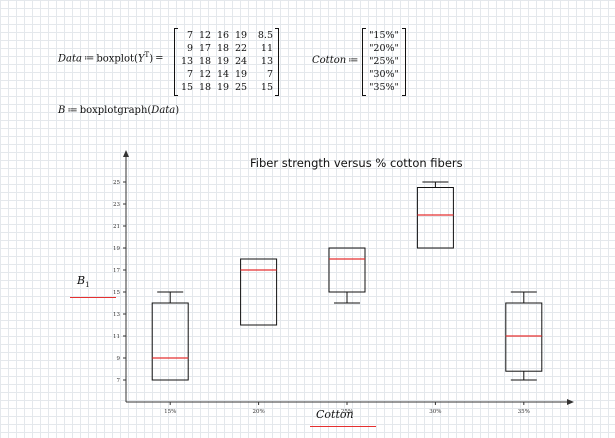 This screenshot has height=438, width=615. I want to click on cotton-vector: "15%" "20%" "25%" "30%" "35%", so click(384, 61).